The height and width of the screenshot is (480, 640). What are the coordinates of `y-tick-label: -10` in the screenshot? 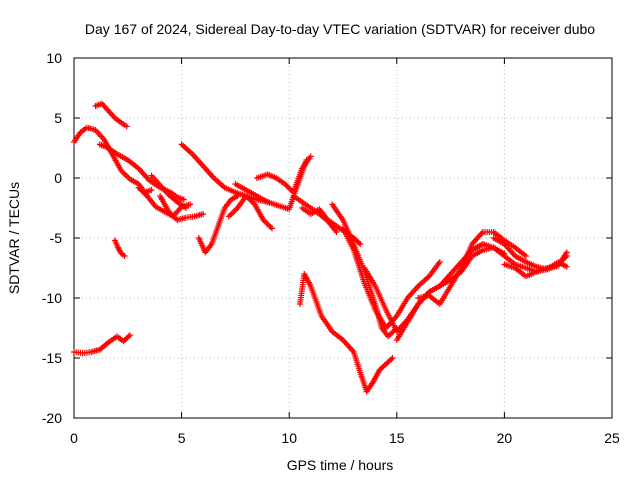 It's located at (52, 298).